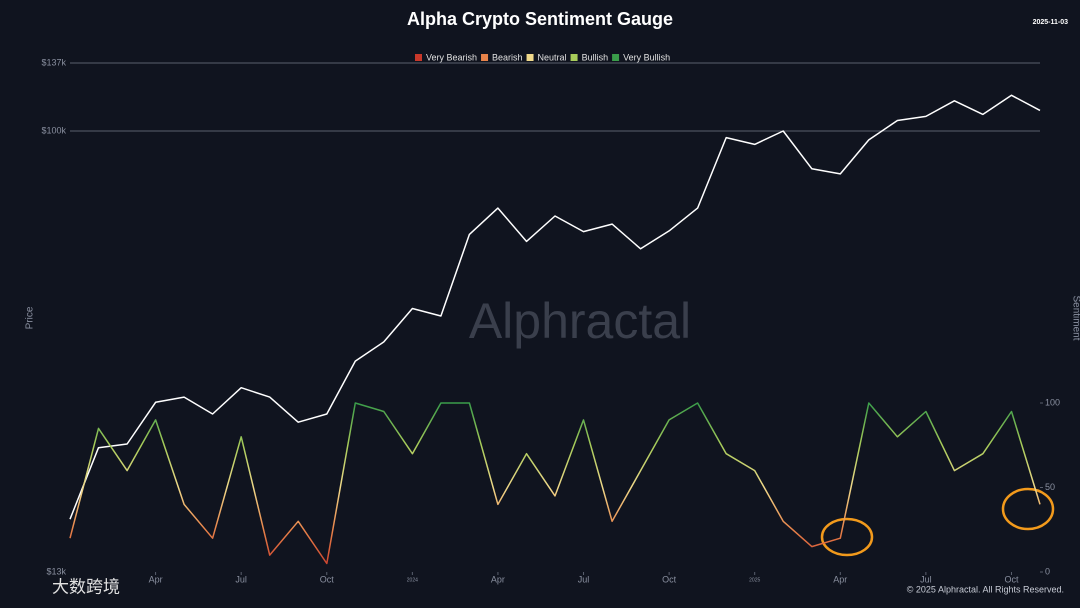  I want to click on y2-tick-label: 100, so click(1052, 402).